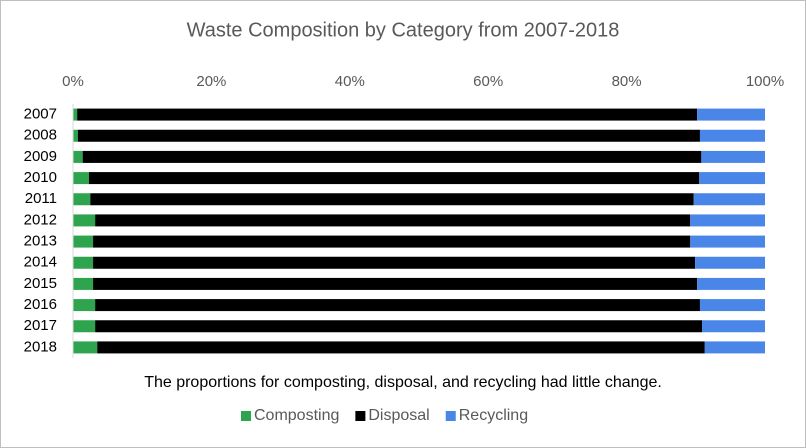 The width and height of the screenshot is (806, 448). I want to click on x-tick-label: 100%, so click(765, 81).